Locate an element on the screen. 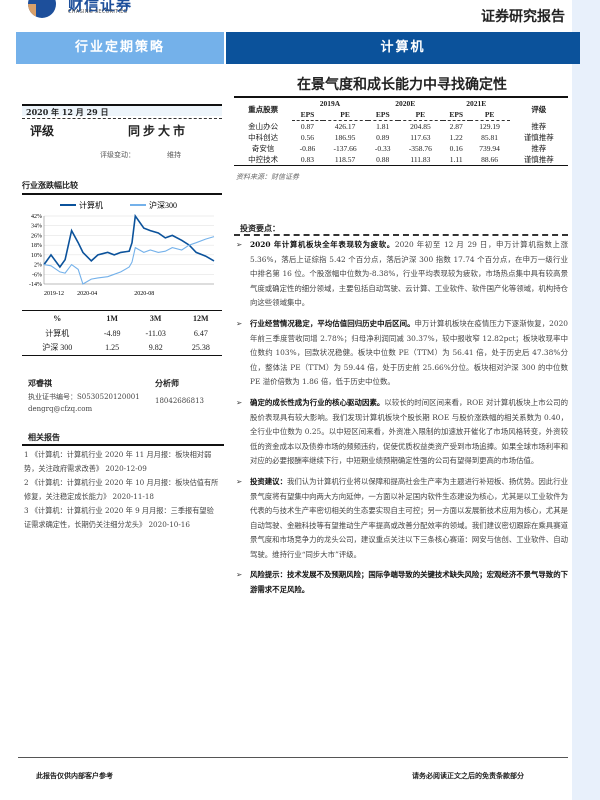 The height and width of the screenshot is (800, 600). table-source: 资料来源：财信证券 is located at coordinates (267, 177).